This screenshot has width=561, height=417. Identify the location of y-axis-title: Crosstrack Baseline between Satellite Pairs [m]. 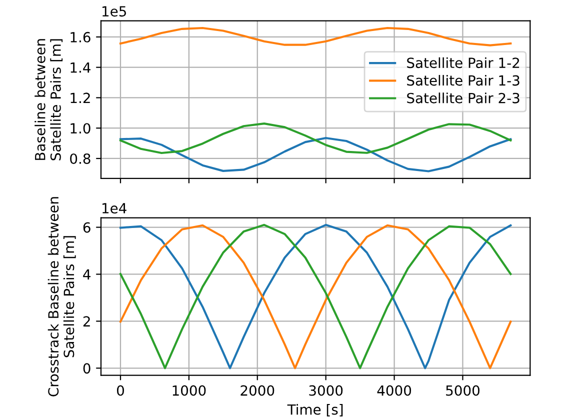
(62, 296).